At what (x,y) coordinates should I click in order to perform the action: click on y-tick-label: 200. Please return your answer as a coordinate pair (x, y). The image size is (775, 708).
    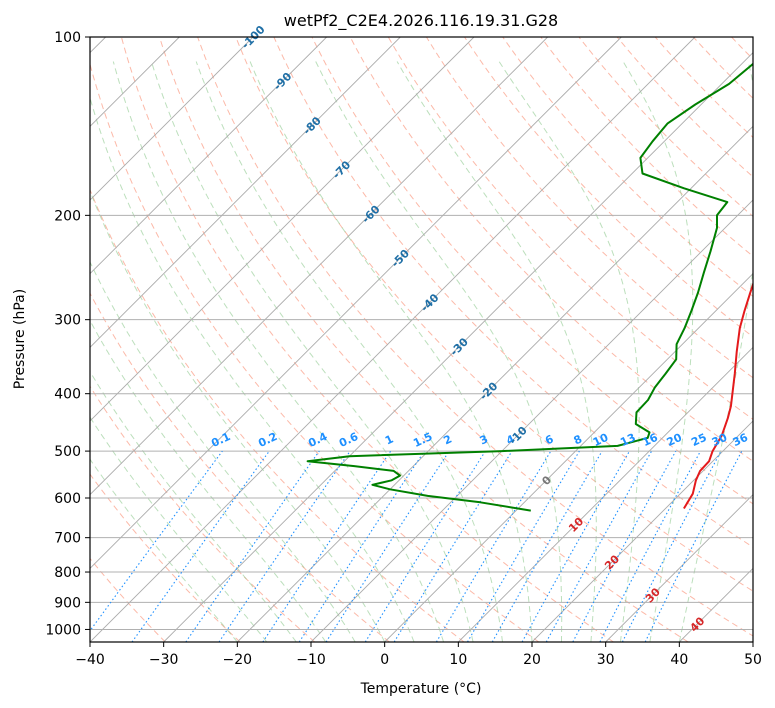
    Looking at the image, I should click on (67, 216).